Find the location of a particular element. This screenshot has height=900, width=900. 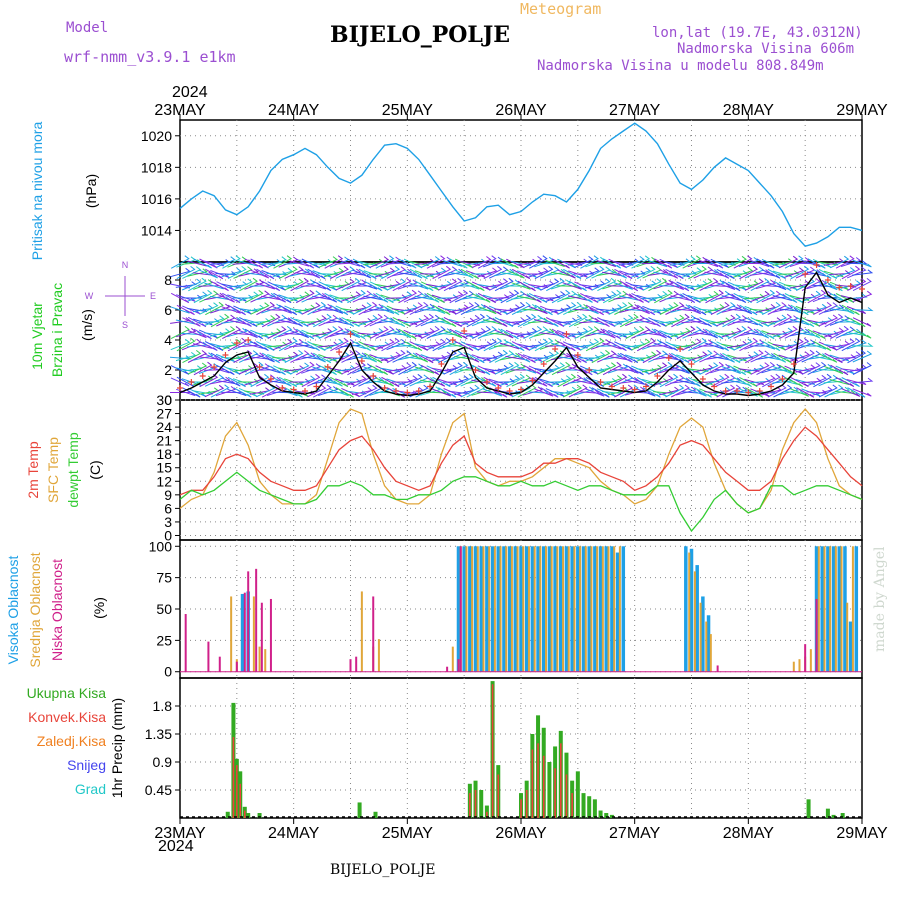

temperature-ytick-label: 15 is located at coordinates (164, 468).